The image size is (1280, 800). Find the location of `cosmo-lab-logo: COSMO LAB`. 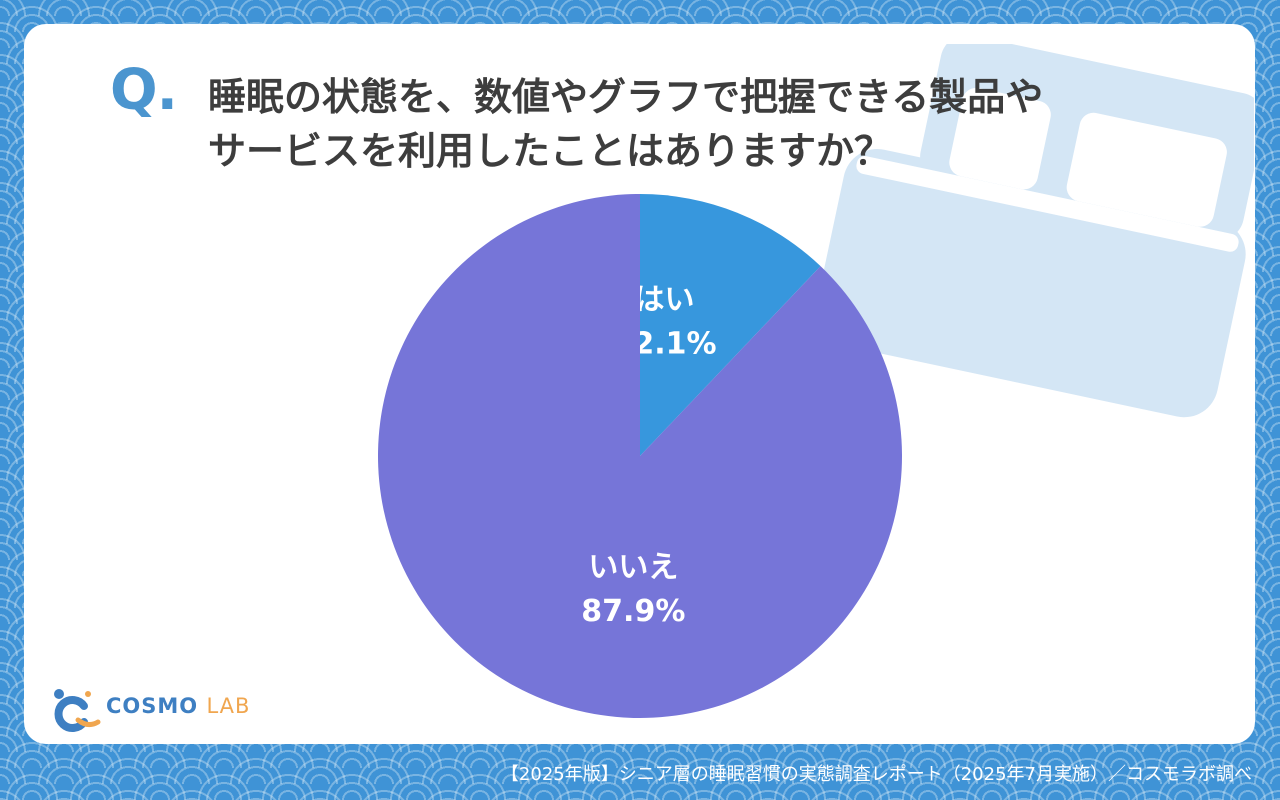

cosmo-lab-logo: COSMO LAB is located at coordinates (158, 709).